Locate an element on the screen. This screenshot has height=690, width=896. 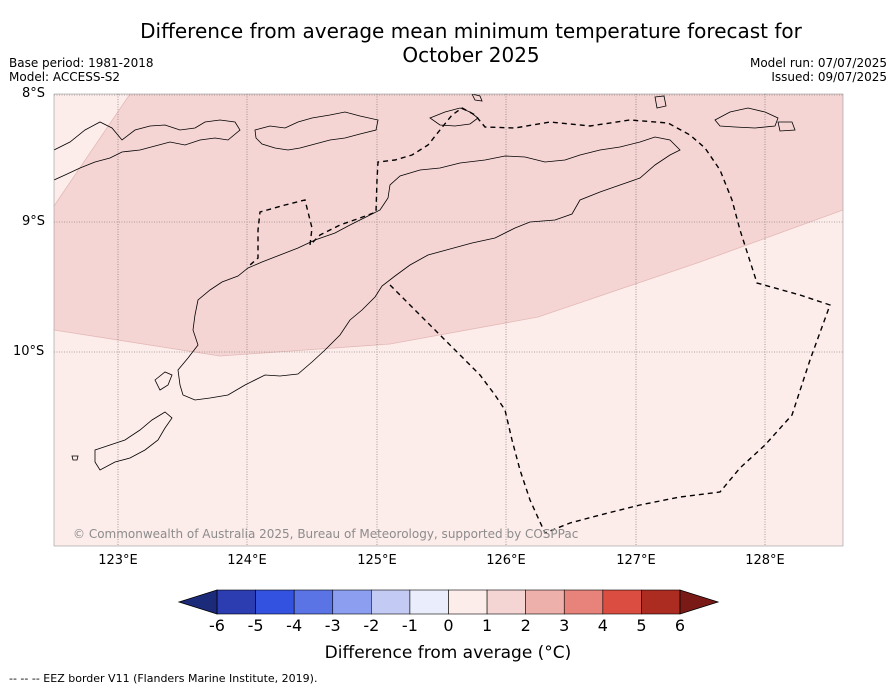
colorbar-tick-label: 5 is located at coordinates (641, 625).